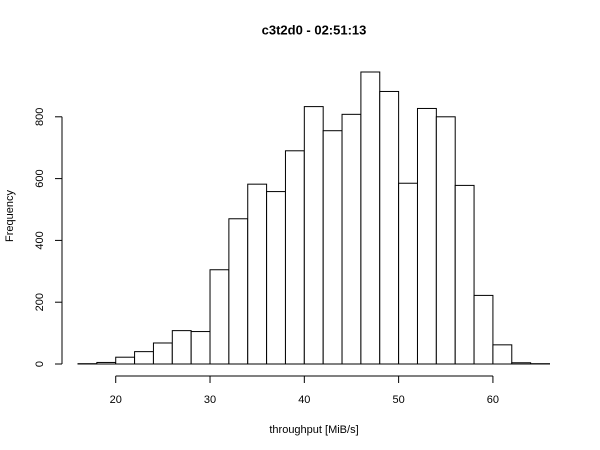 Image resolution: width=600 pixels, height=450 pixels. I want to click on x-tick-label: 40, so click(304, 400).